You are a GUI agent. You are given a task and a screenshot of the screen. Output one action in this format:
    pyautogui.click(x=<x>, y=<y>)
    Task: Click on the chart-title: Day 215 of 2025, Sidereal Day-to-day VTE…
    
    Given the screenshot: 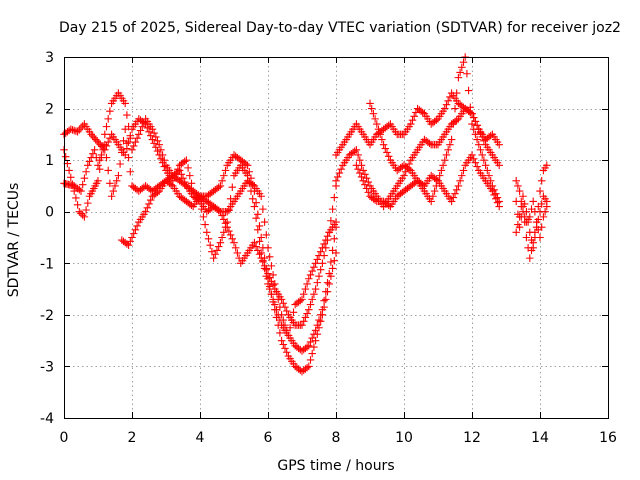 What is the action you would take?
    pyautogui.click(x=340, y=28)
    